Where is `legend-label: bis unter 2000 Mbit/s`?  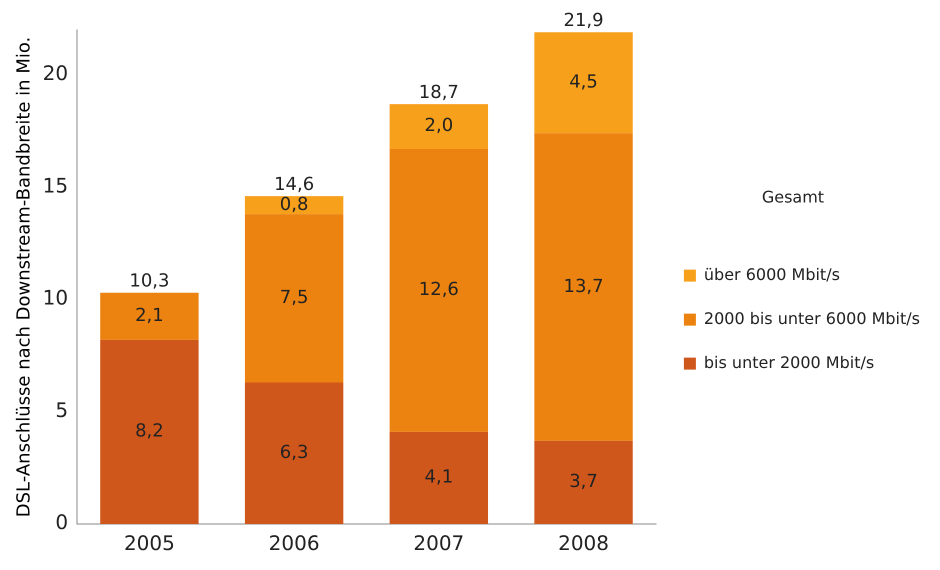
legend-label: bis unter 2000 Mbit/s is located at coordinates (789, 362).